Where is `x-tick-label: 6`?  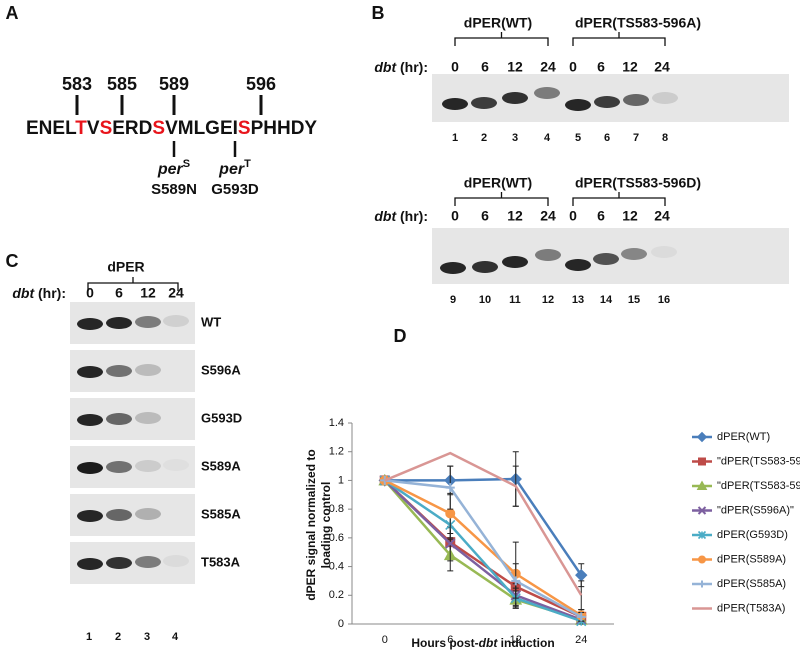
x-tick-label: 6 is located at coordinates (450, 640).